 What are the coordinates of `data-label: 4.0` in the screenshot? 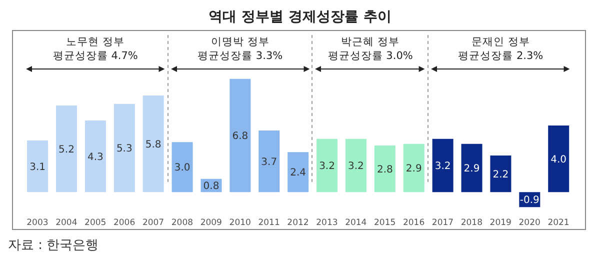 It's located at (558, 160).